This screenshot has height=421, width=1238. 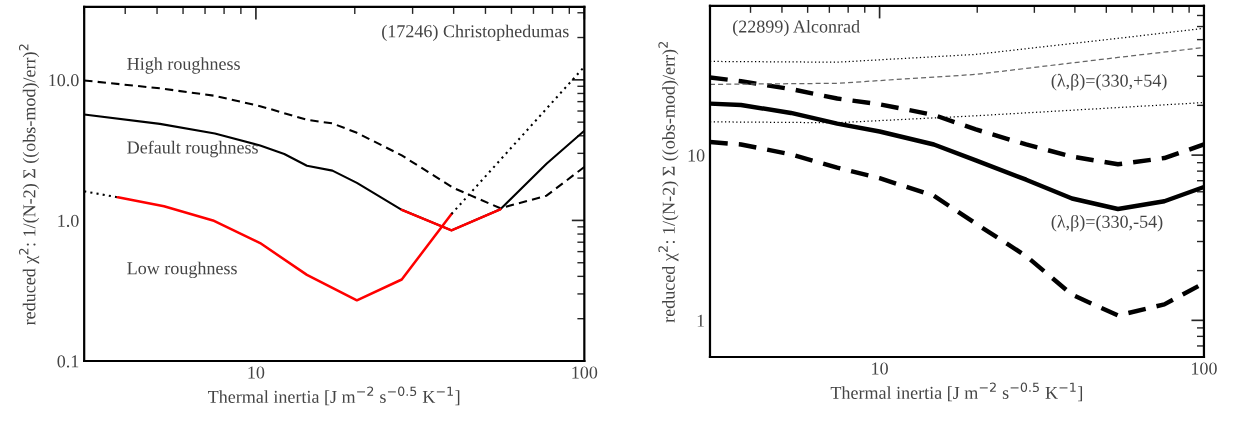 What do you see at coordinates (475, 33) in the screenshot?
I see `text: (17246) Christophedumas` at bounding box center [475, 33].